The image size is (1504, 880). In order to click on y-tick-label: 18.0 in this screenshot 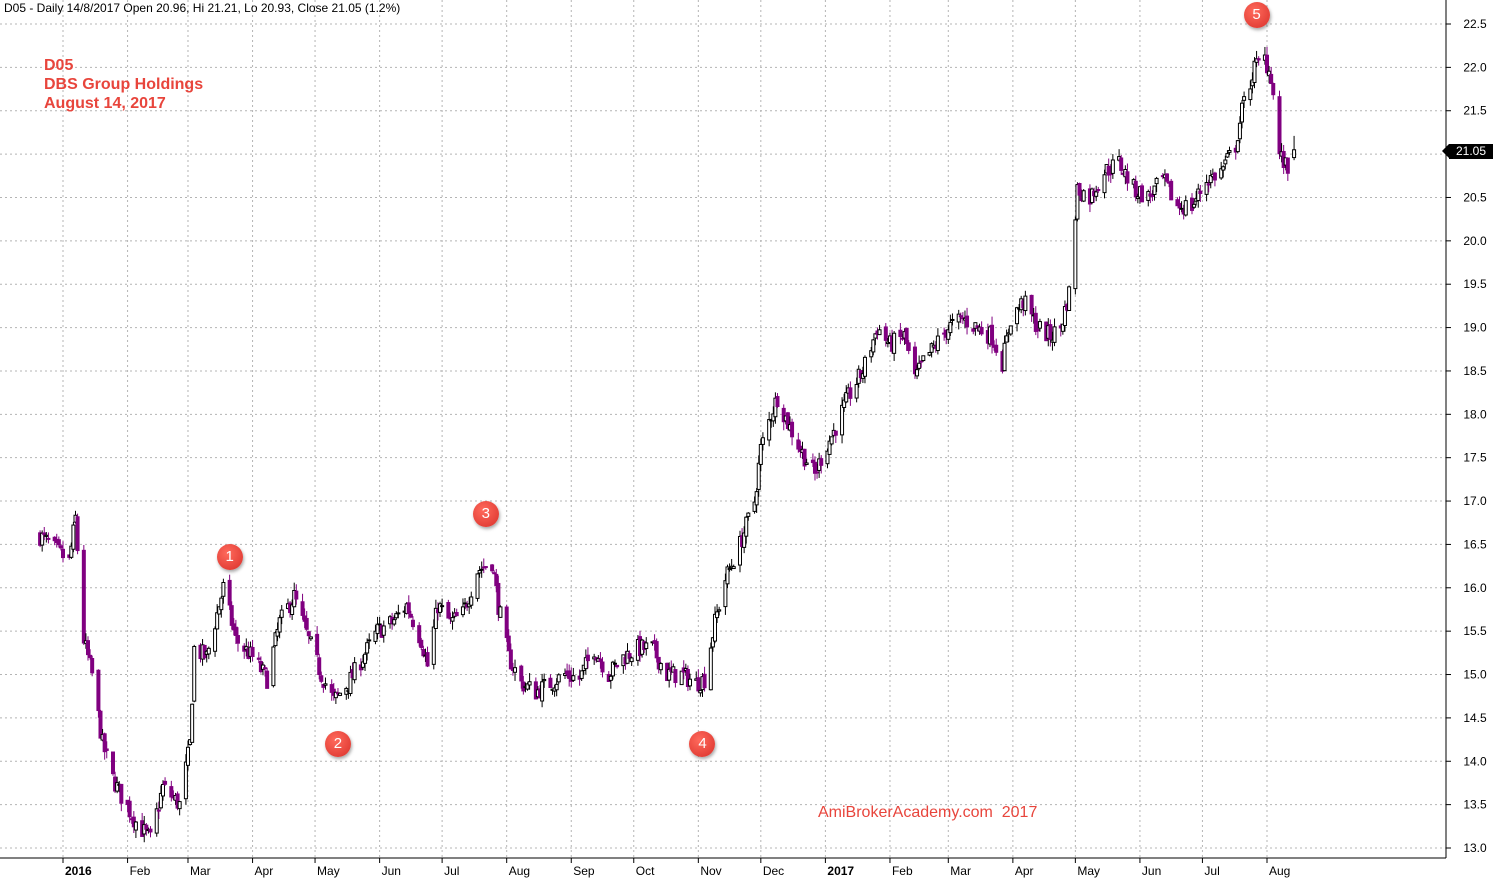, I will do `click(1475, 414)`.